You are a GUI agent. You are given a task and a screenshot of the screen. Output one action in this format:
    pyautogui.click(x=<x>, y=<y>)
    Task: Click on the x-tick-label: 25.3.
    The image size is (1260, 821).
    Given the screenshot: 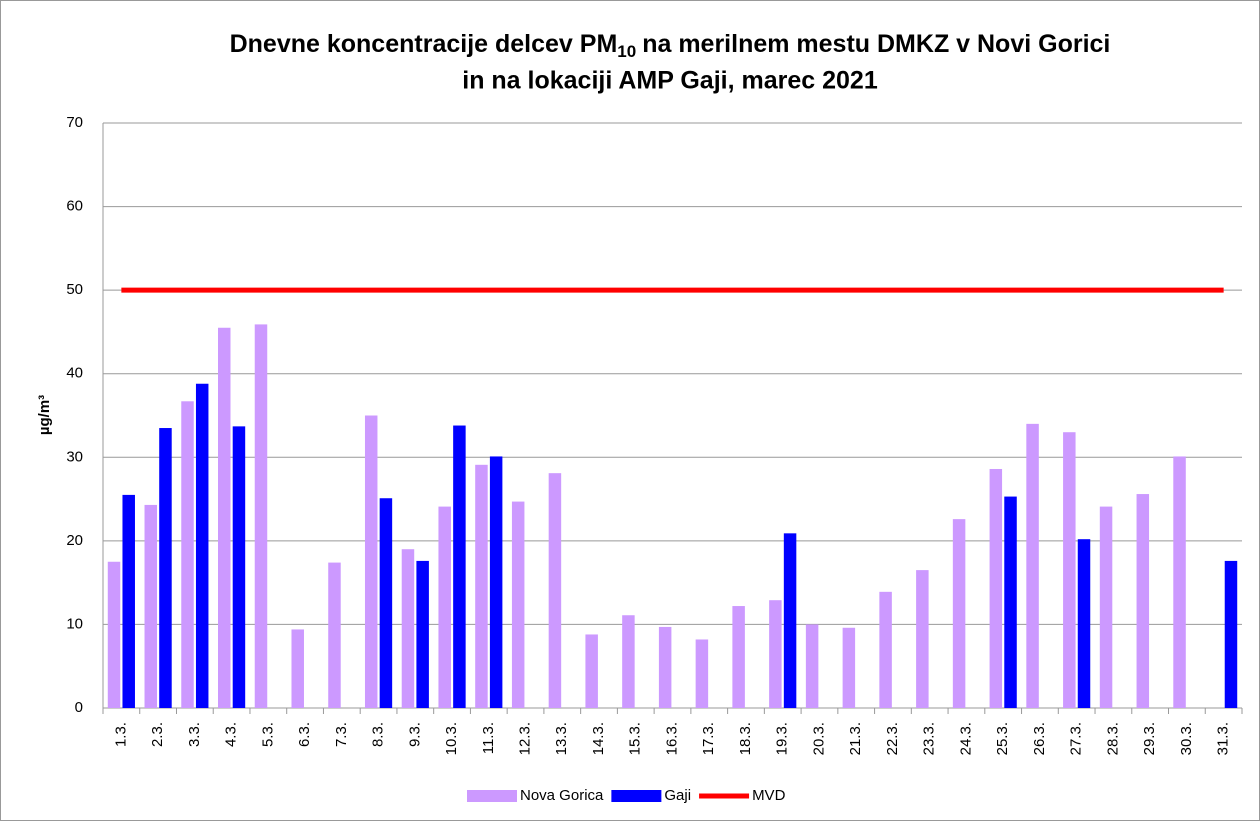 What is the action you would take?
    pyautogui.click(x=1002, y=738)
    